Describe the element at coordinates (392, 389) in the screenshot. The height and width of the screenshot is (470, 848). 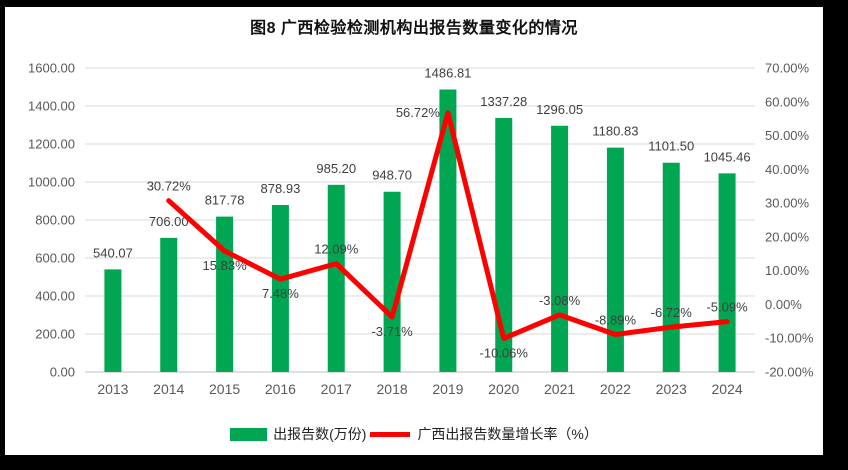
I see `x-axis-label: 2018` at that location.